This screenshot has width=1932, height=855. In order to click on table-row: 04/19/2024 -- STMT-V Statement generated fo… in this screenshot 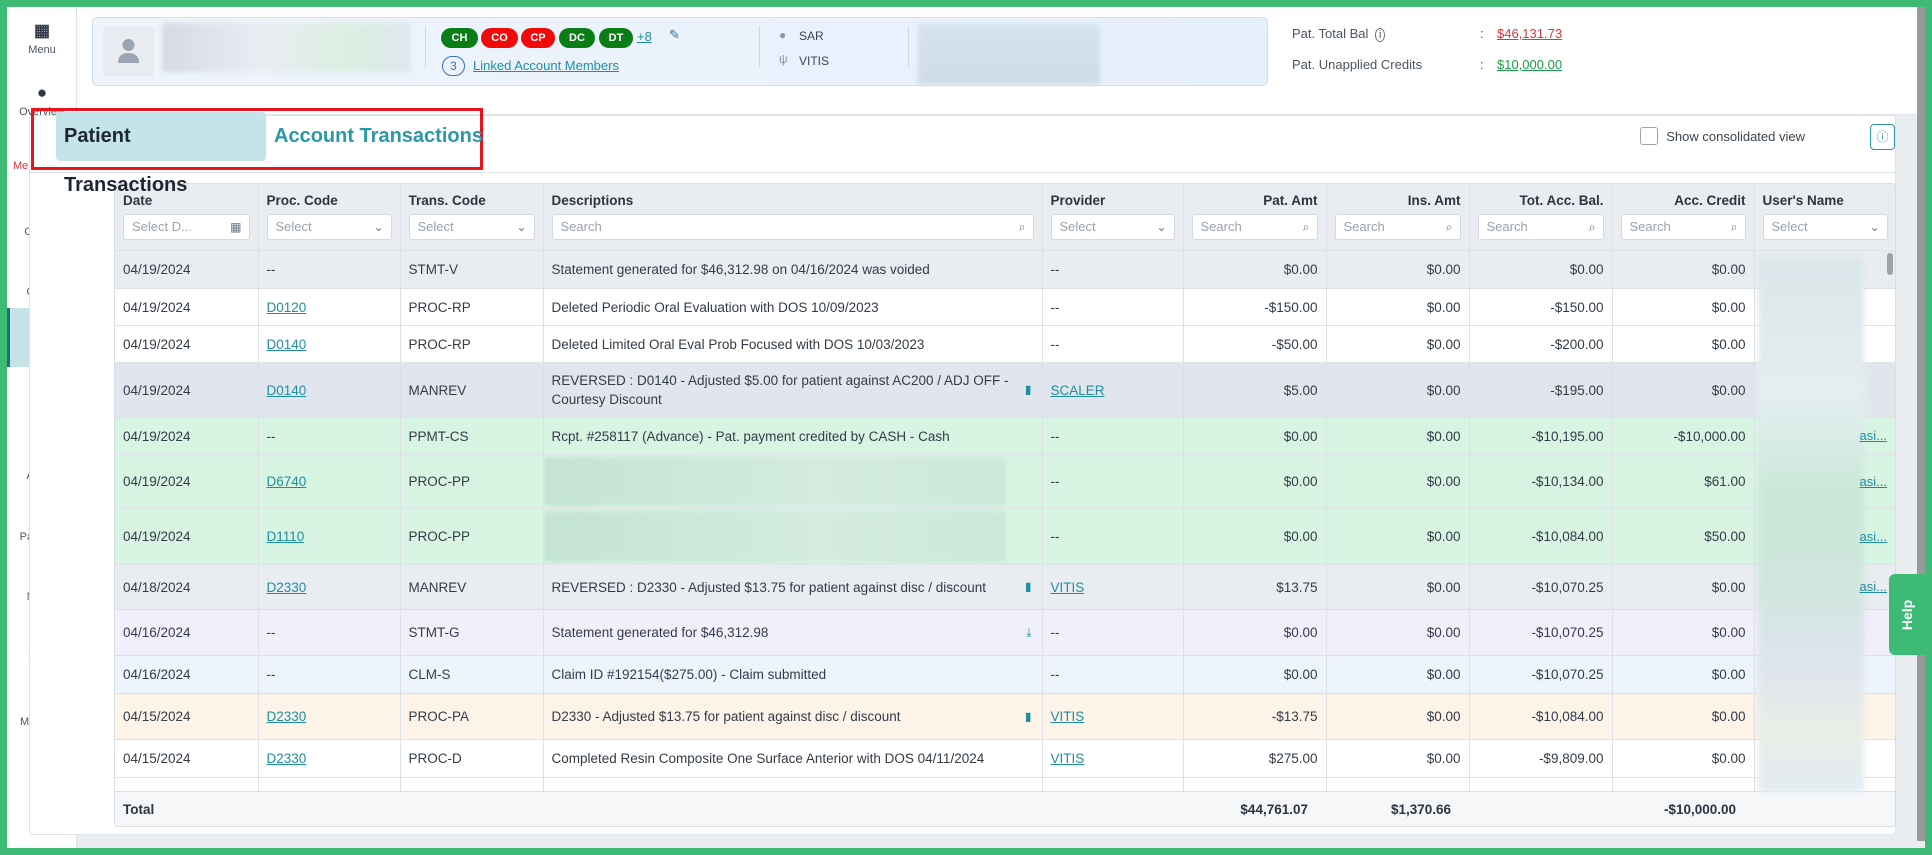, I will do `click(1005, 269)`.